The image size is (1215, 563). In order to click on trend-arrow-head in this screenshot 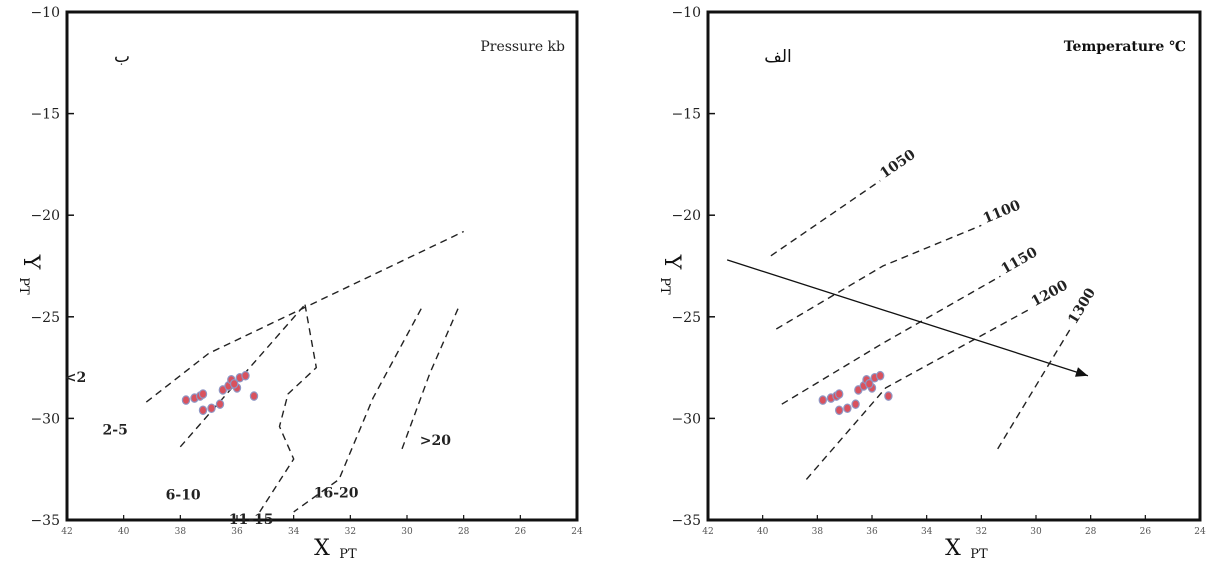, I will do `click(1081, 372)`.